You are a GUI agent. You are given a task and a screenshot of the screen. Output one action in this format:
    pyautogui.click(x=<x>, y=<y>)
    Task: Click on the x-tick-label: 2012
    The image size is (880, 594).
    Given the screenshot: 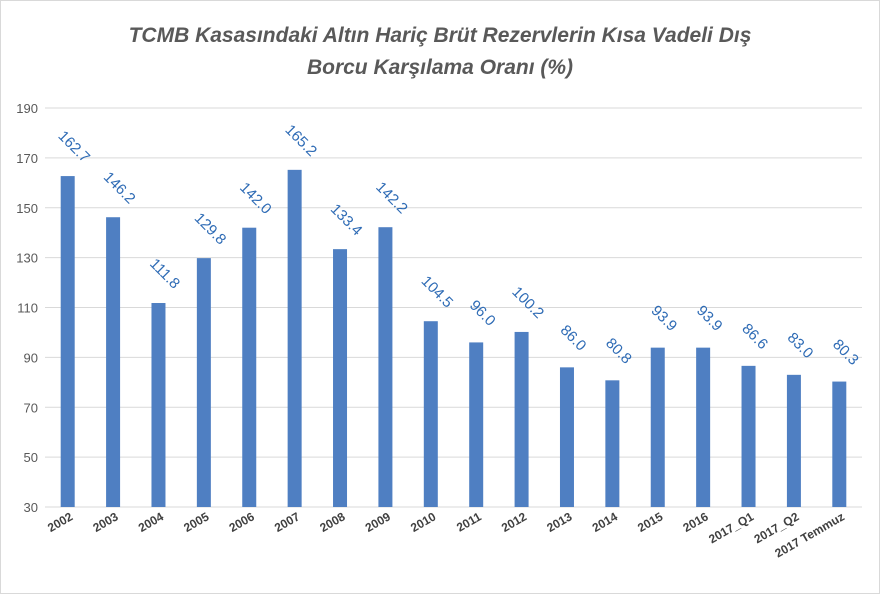 What is the action you would take?
    pyautogui.click(x=514, y=522)
    